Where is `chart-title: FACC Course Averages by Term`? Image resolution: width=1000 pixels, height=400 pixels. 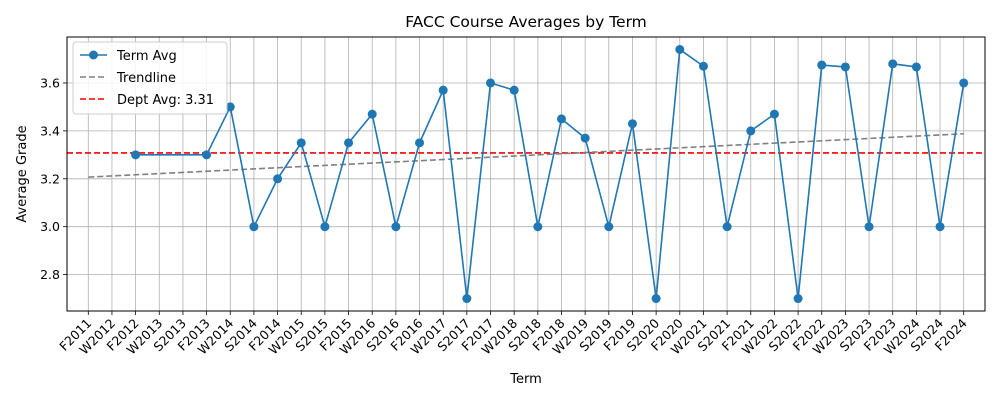
chart-title: FACC Course Averages by Term is located at coordinates (526, 22).